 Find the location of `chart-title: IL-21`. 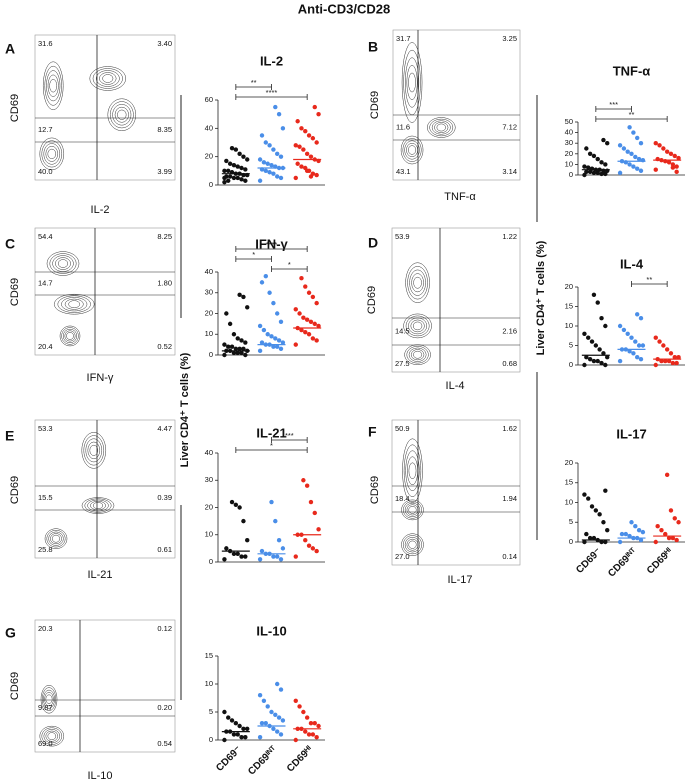

chart-title: IL-21 is located at coordinates (271, 432).